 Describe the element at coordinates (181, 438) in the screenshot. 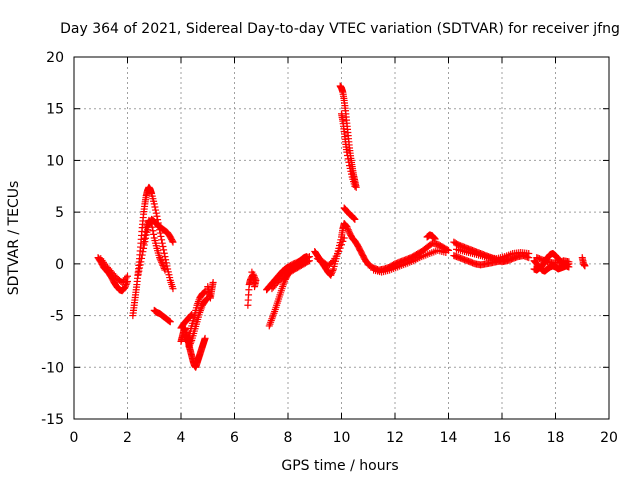

I see `x-tick-label: 4` at that location.